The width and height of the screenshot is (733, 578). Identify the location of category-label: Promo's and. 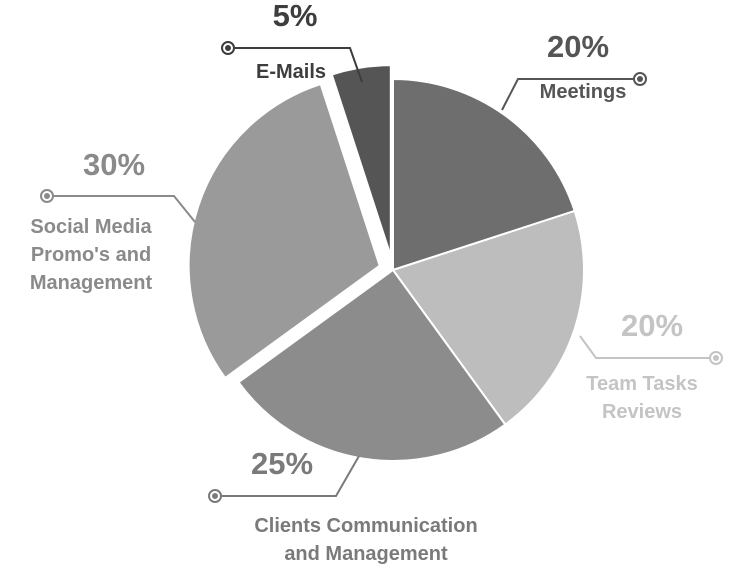
(91, 255).